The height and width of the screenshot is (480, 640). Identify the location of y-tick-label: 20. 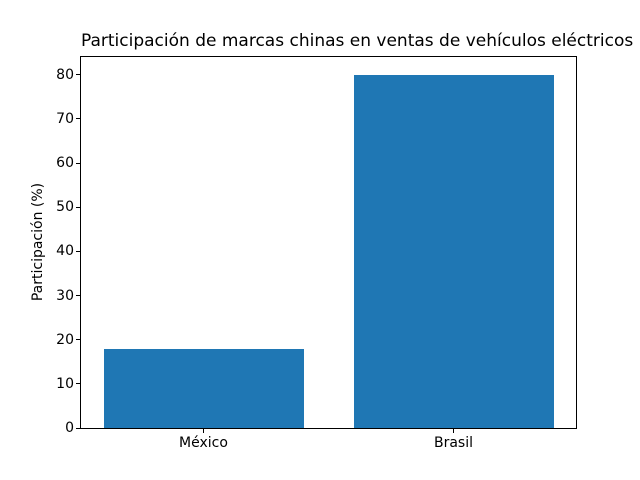
(65, 339).